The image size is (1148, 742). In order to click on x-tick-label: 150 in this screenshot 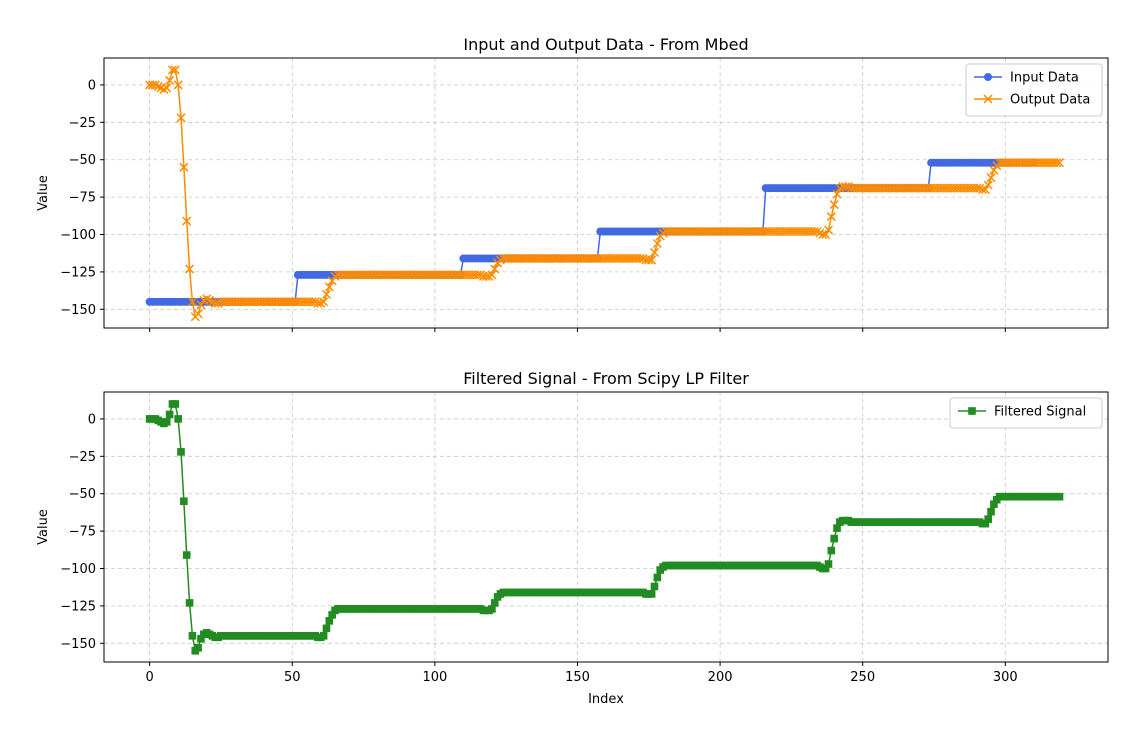, I will do `click(577, 677)`.